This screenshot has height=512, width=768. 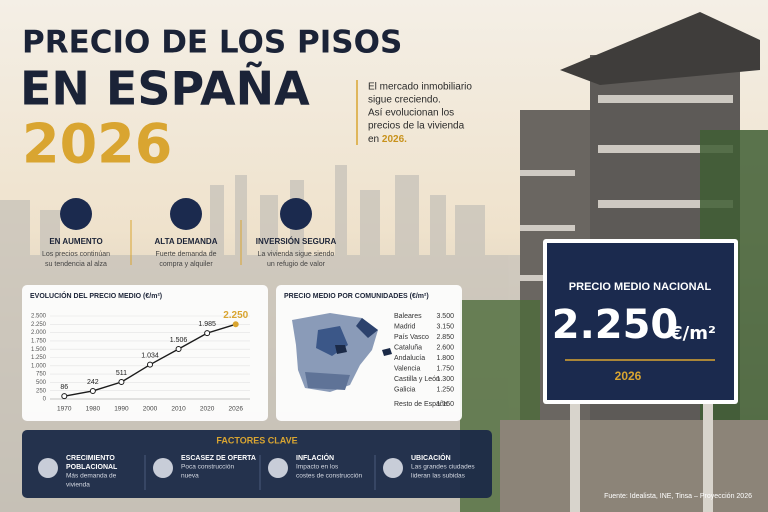 I want to click on value-label: 511, so click(x=121, y=373).